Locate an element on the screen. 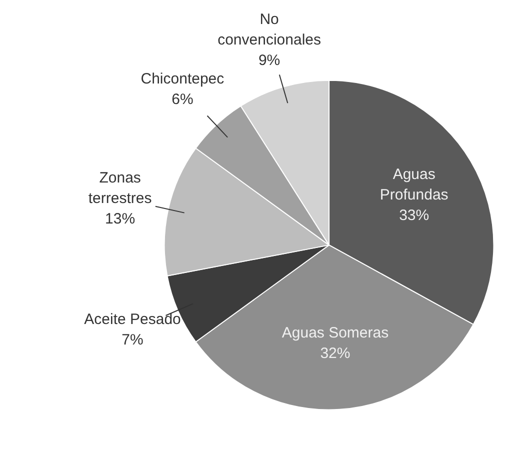  slice-label: Aceite Pesado is located at coordinates (132, 319).